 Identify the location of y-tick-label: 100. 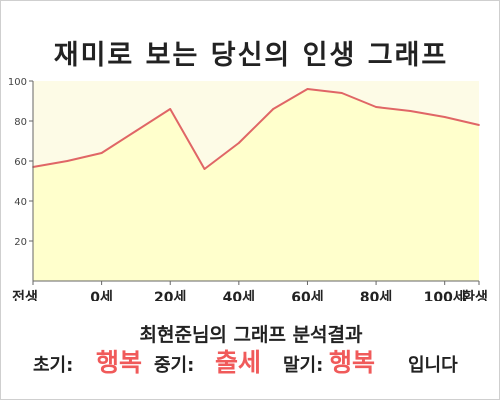
(17, 82).